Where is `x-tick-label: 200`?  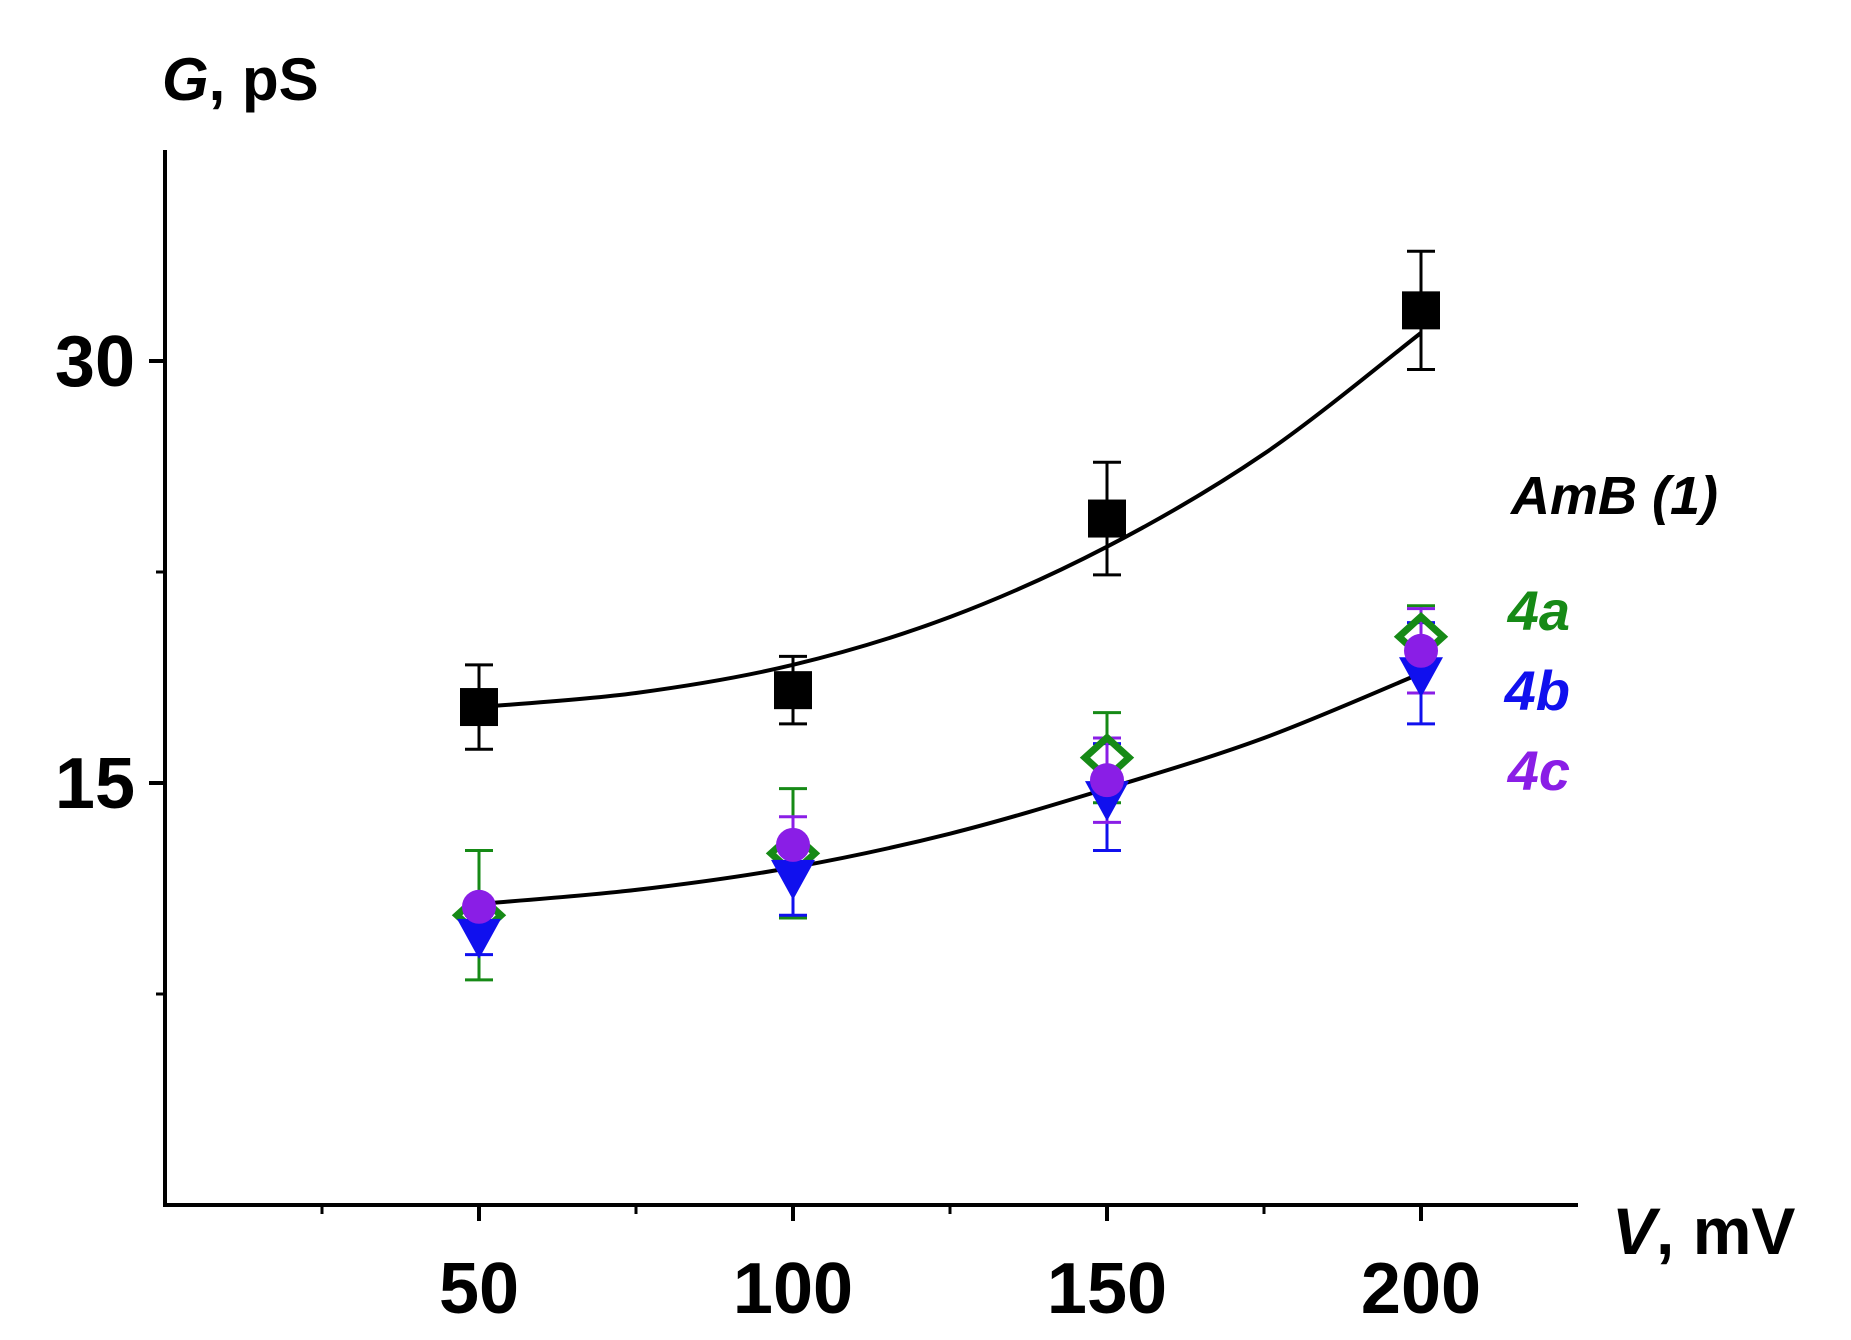
x-tick-label: 200 is located at coordinates (1421, 1289).